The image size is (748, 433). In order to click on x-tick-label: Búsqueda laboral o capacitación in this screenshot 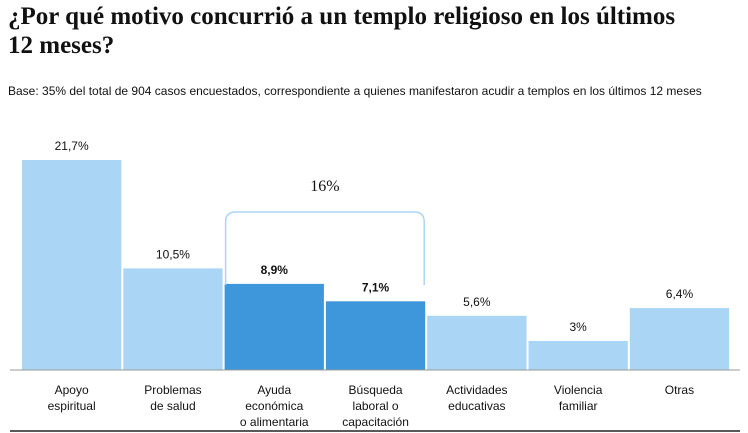, I will do `click(375, 406)`.